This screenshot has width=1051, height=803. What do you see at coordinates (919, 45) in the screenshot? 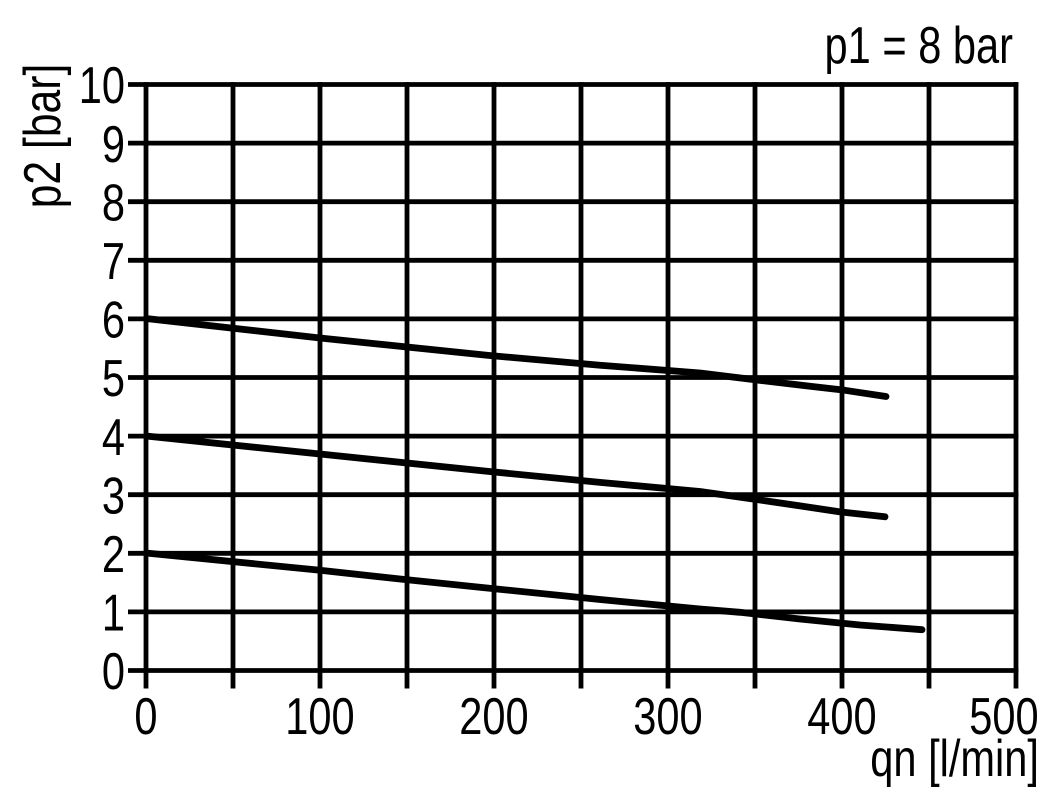
I see `svg-text: p1 = 8 bar` at bounding box center [919, 45].